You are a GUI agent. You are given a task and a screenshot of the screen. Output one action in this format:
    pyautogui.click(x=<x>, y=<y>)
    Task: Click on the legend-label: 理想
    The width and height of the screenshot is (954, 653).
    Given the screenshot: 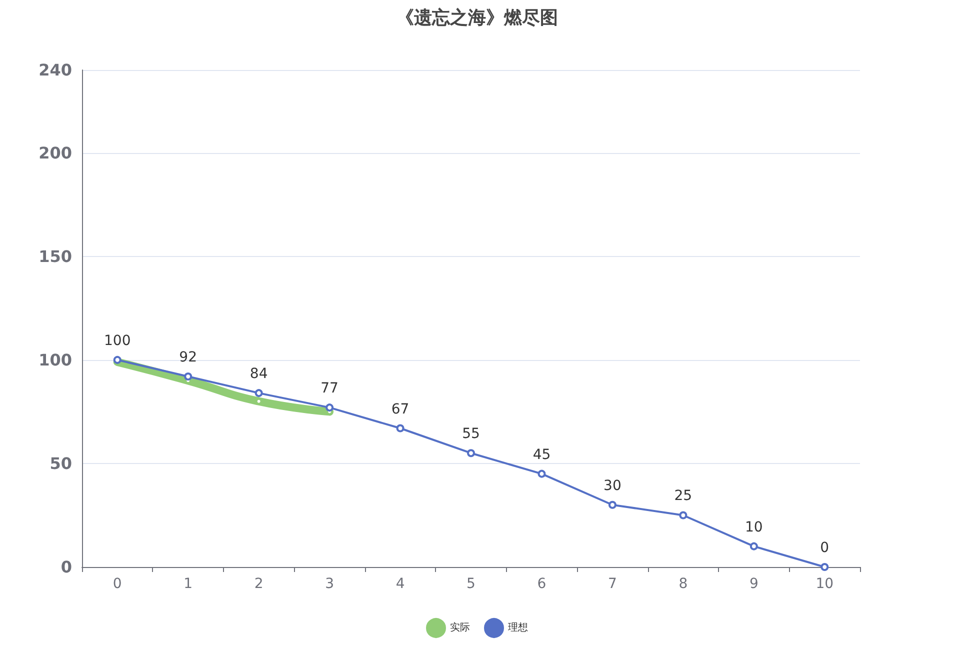 What is the action you would take?
    pyautogui.click(x=518, y=628)
    